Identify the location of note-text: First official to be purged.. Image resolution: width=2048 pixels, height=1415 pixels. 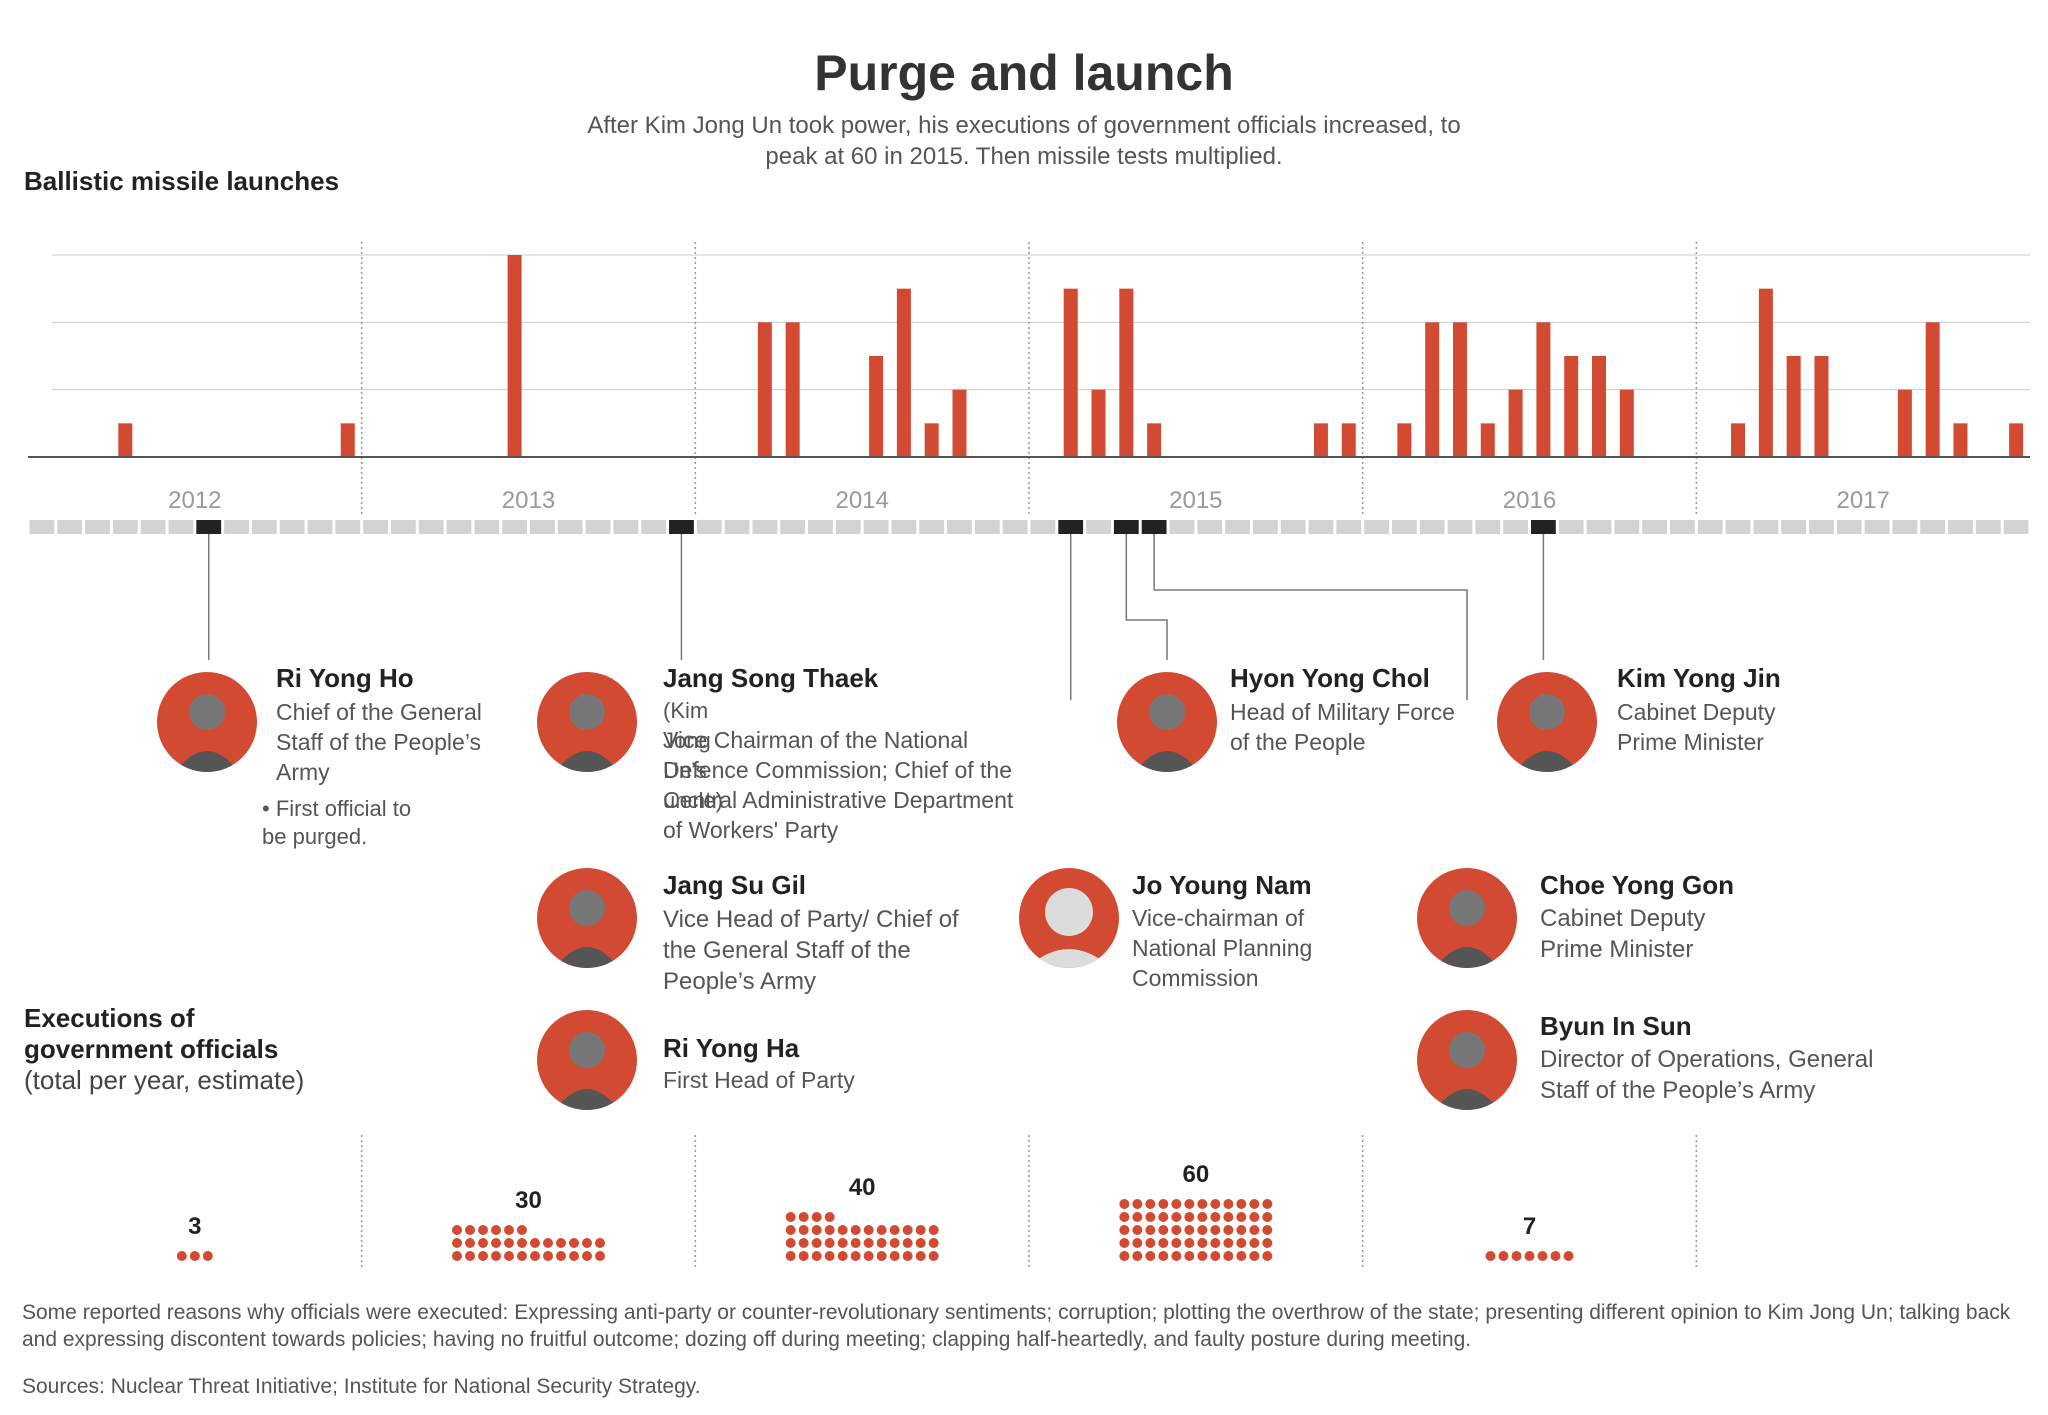
(337, 822).